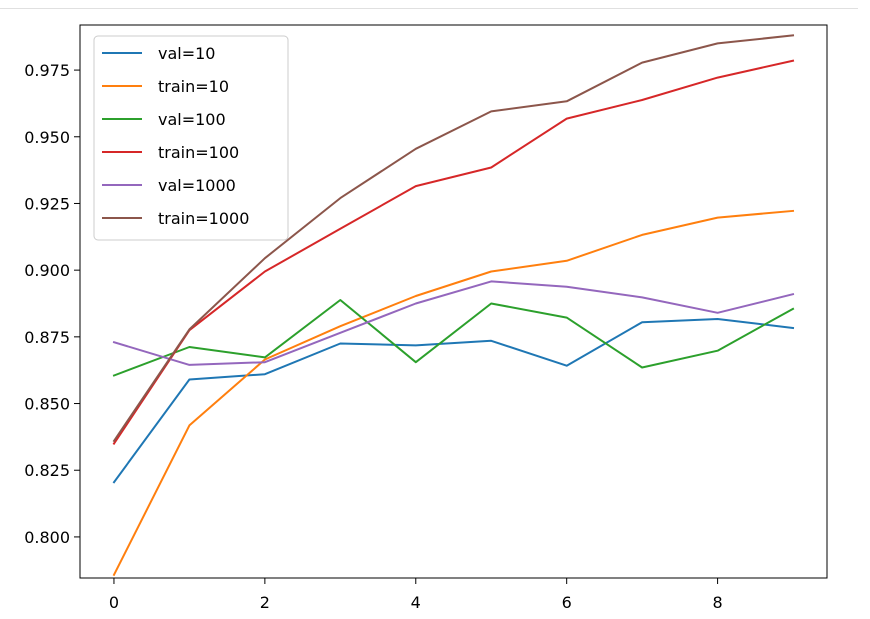 The image size is (870, 619). I want to click on y-tick-label: 0.850, so click(47, 404).